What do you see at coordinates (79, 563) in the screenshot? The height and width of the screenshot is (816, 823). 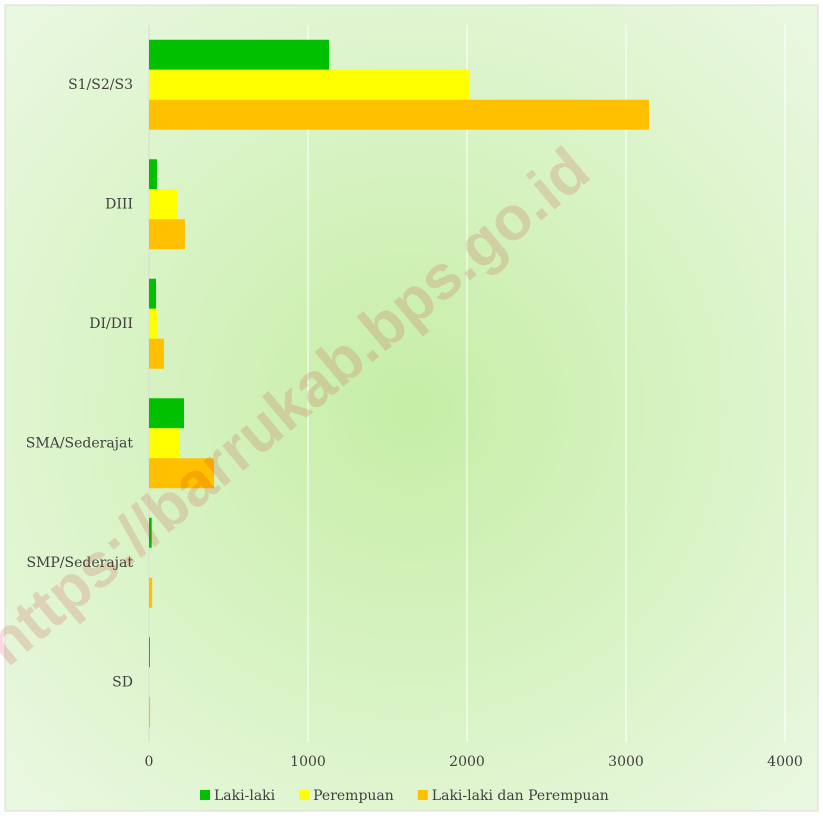 I see `y-tick-label: SMP/Sederajat` at bounding box center [79, 563].